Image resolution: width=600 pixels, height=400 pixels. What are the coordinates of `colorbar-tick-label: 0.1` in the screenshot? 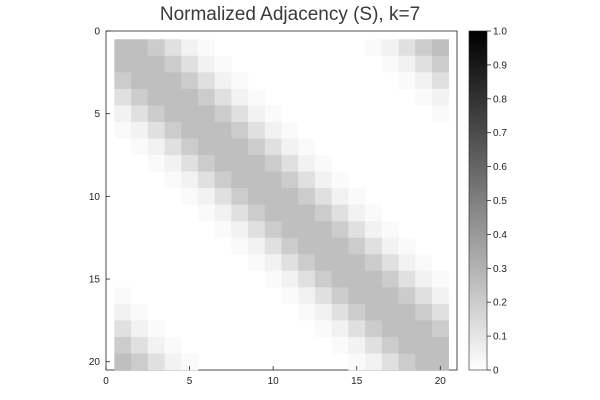 It's located at (500, 337).